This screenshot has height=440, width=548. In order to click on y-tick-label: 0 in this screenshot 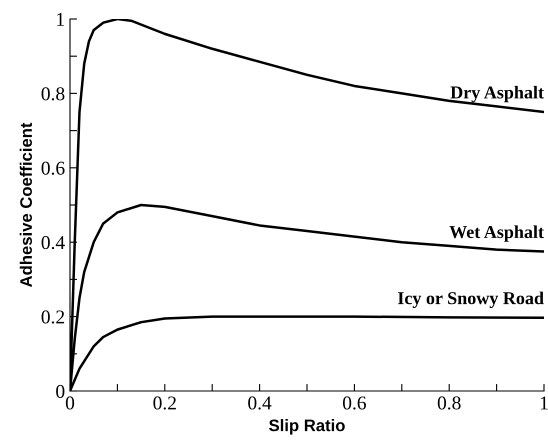, I will do `click(60, 391)`.